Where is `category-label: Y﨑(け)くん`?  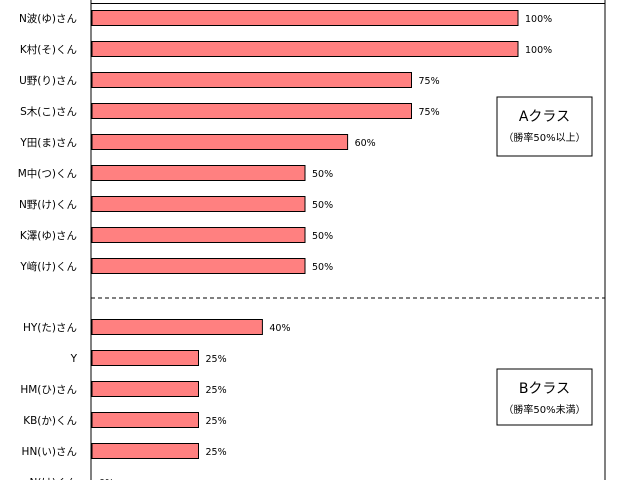
category-label: Y﨑(け)くん is located at coordinates (48, 266).